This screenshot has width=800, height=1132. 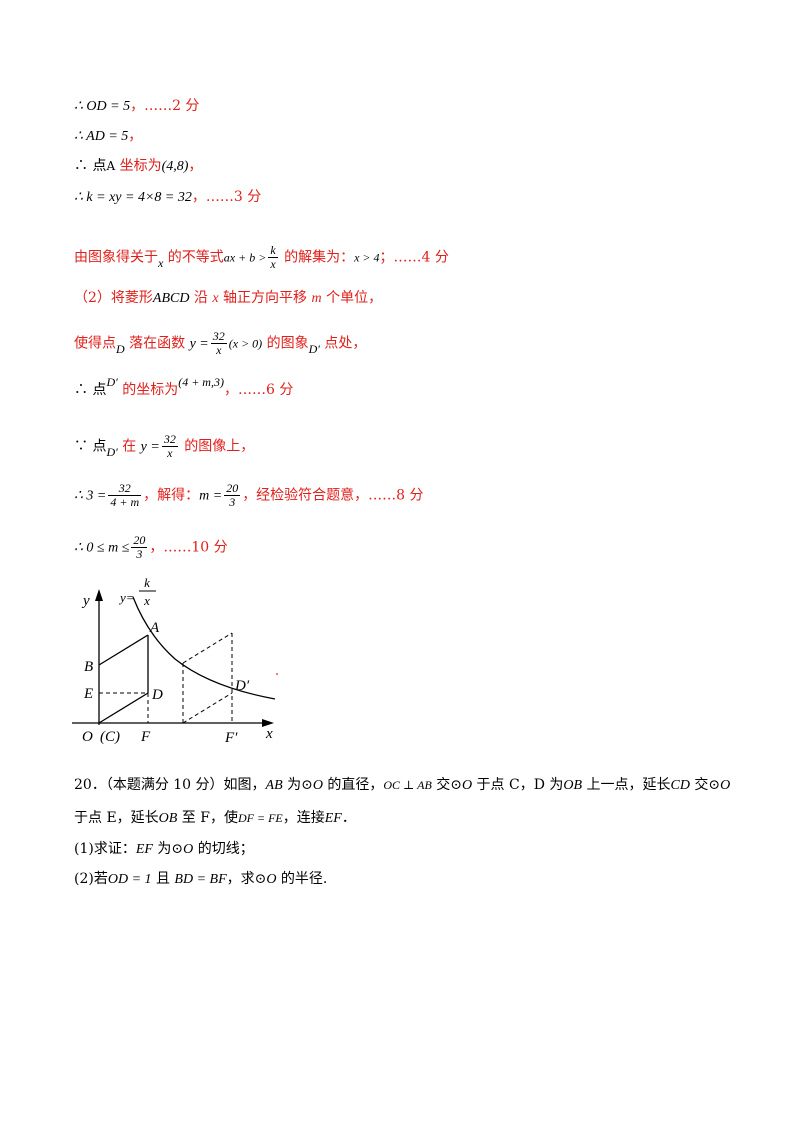 What do you see at coordinates (123, 650) in the screenshot?
I see `segment-ba` at bounding box center [123, 650].